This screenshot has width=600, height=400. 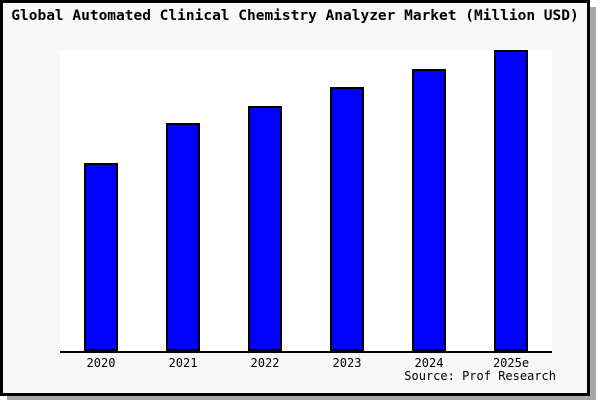 I want to click on bar-2020, so click(x=101, y=257).